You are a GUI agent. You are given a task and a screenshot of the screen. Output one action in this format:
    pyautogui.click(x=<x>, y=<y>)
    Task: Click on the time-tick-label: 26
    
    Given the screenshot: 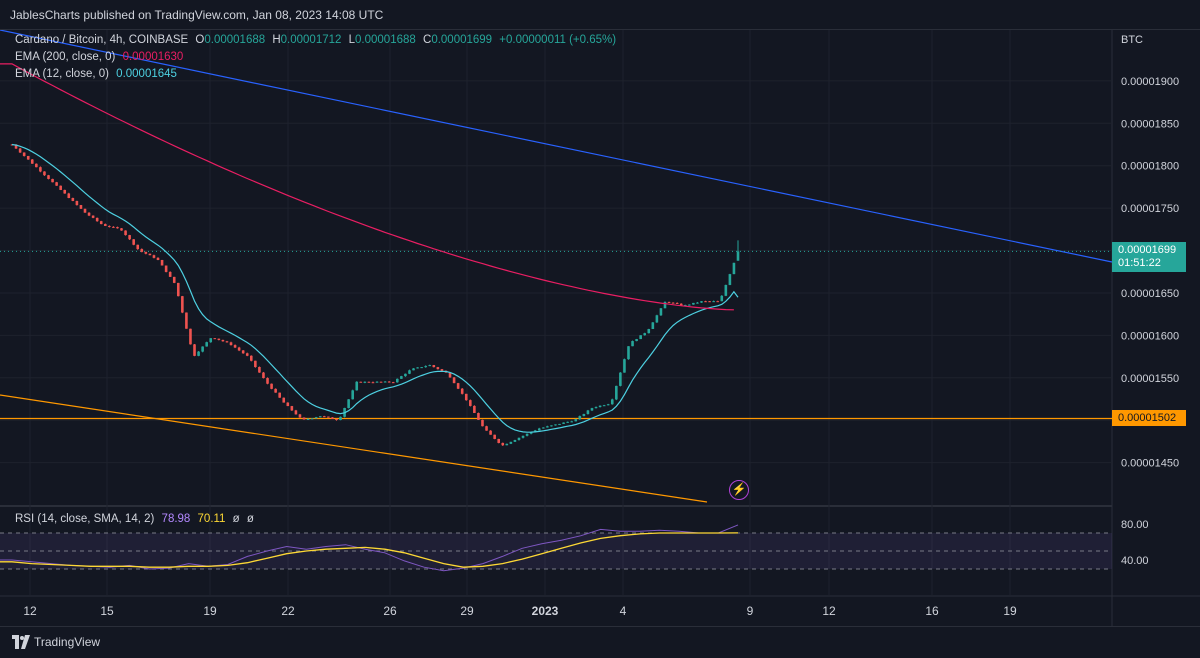 What is the action you would take?
    pyautogui.click(x=390, y=611)
    